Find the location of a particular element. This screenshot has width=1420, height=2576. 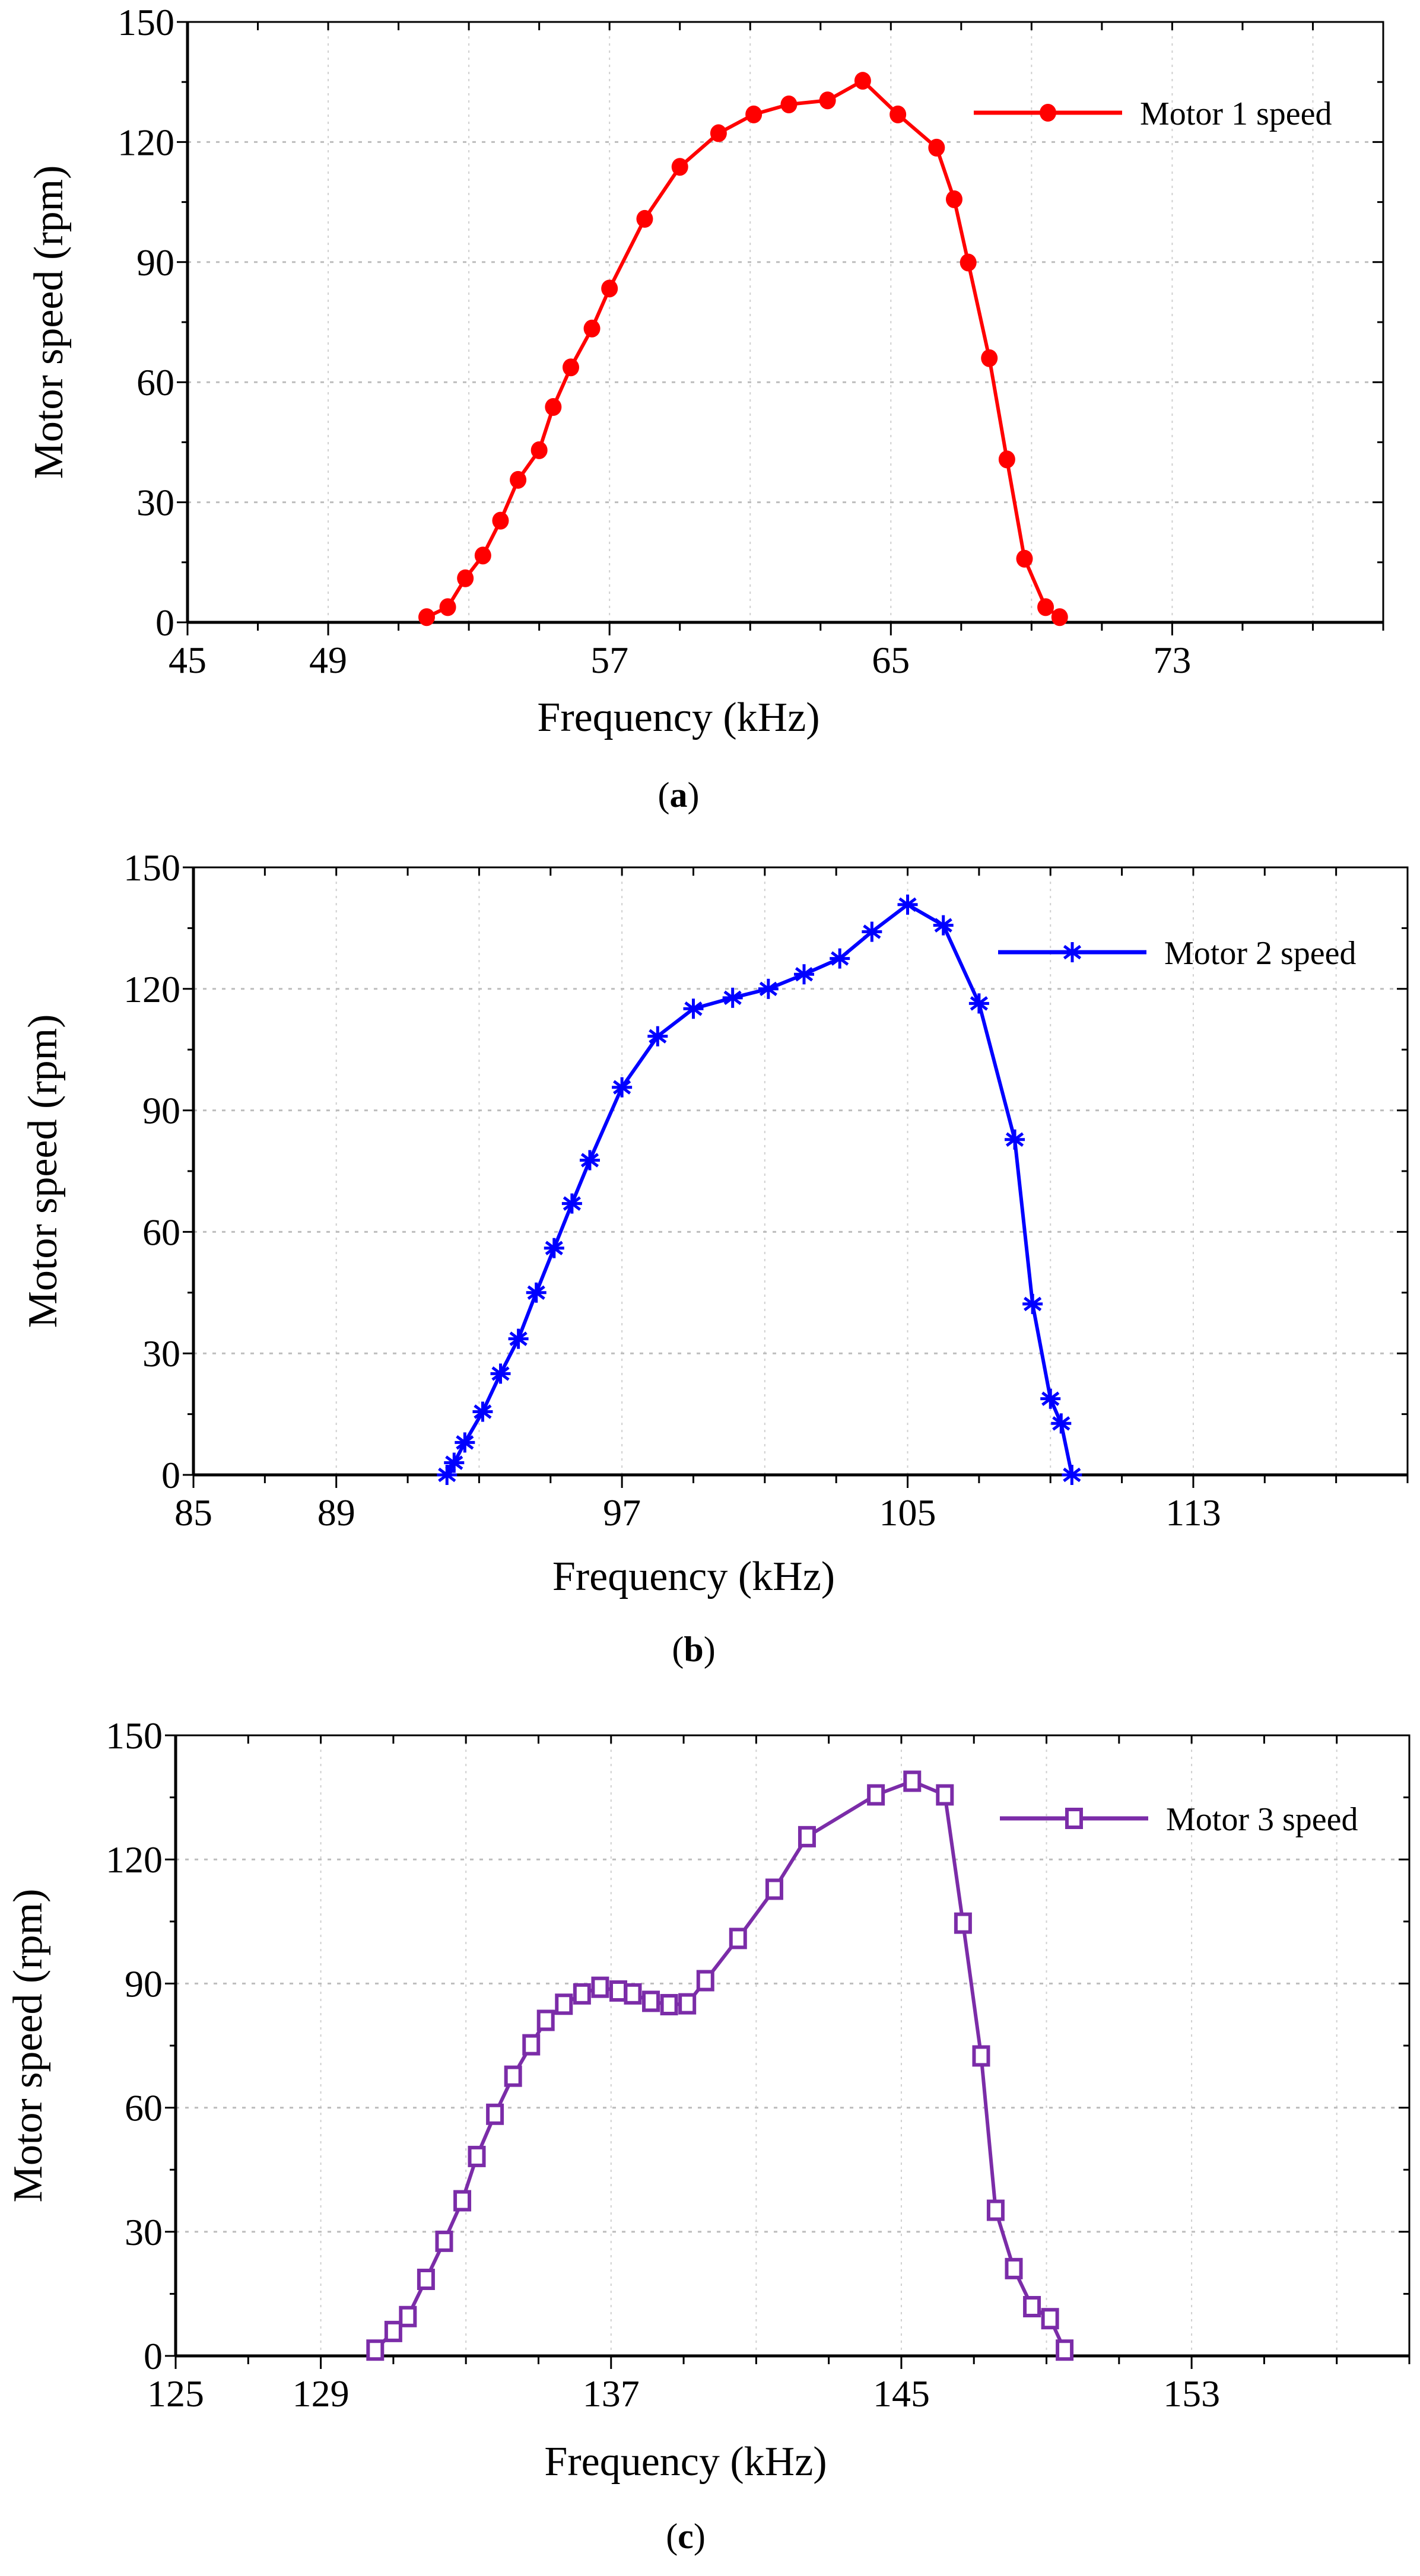

x-tick-label: 145 is located at coordinates (902, 2394).